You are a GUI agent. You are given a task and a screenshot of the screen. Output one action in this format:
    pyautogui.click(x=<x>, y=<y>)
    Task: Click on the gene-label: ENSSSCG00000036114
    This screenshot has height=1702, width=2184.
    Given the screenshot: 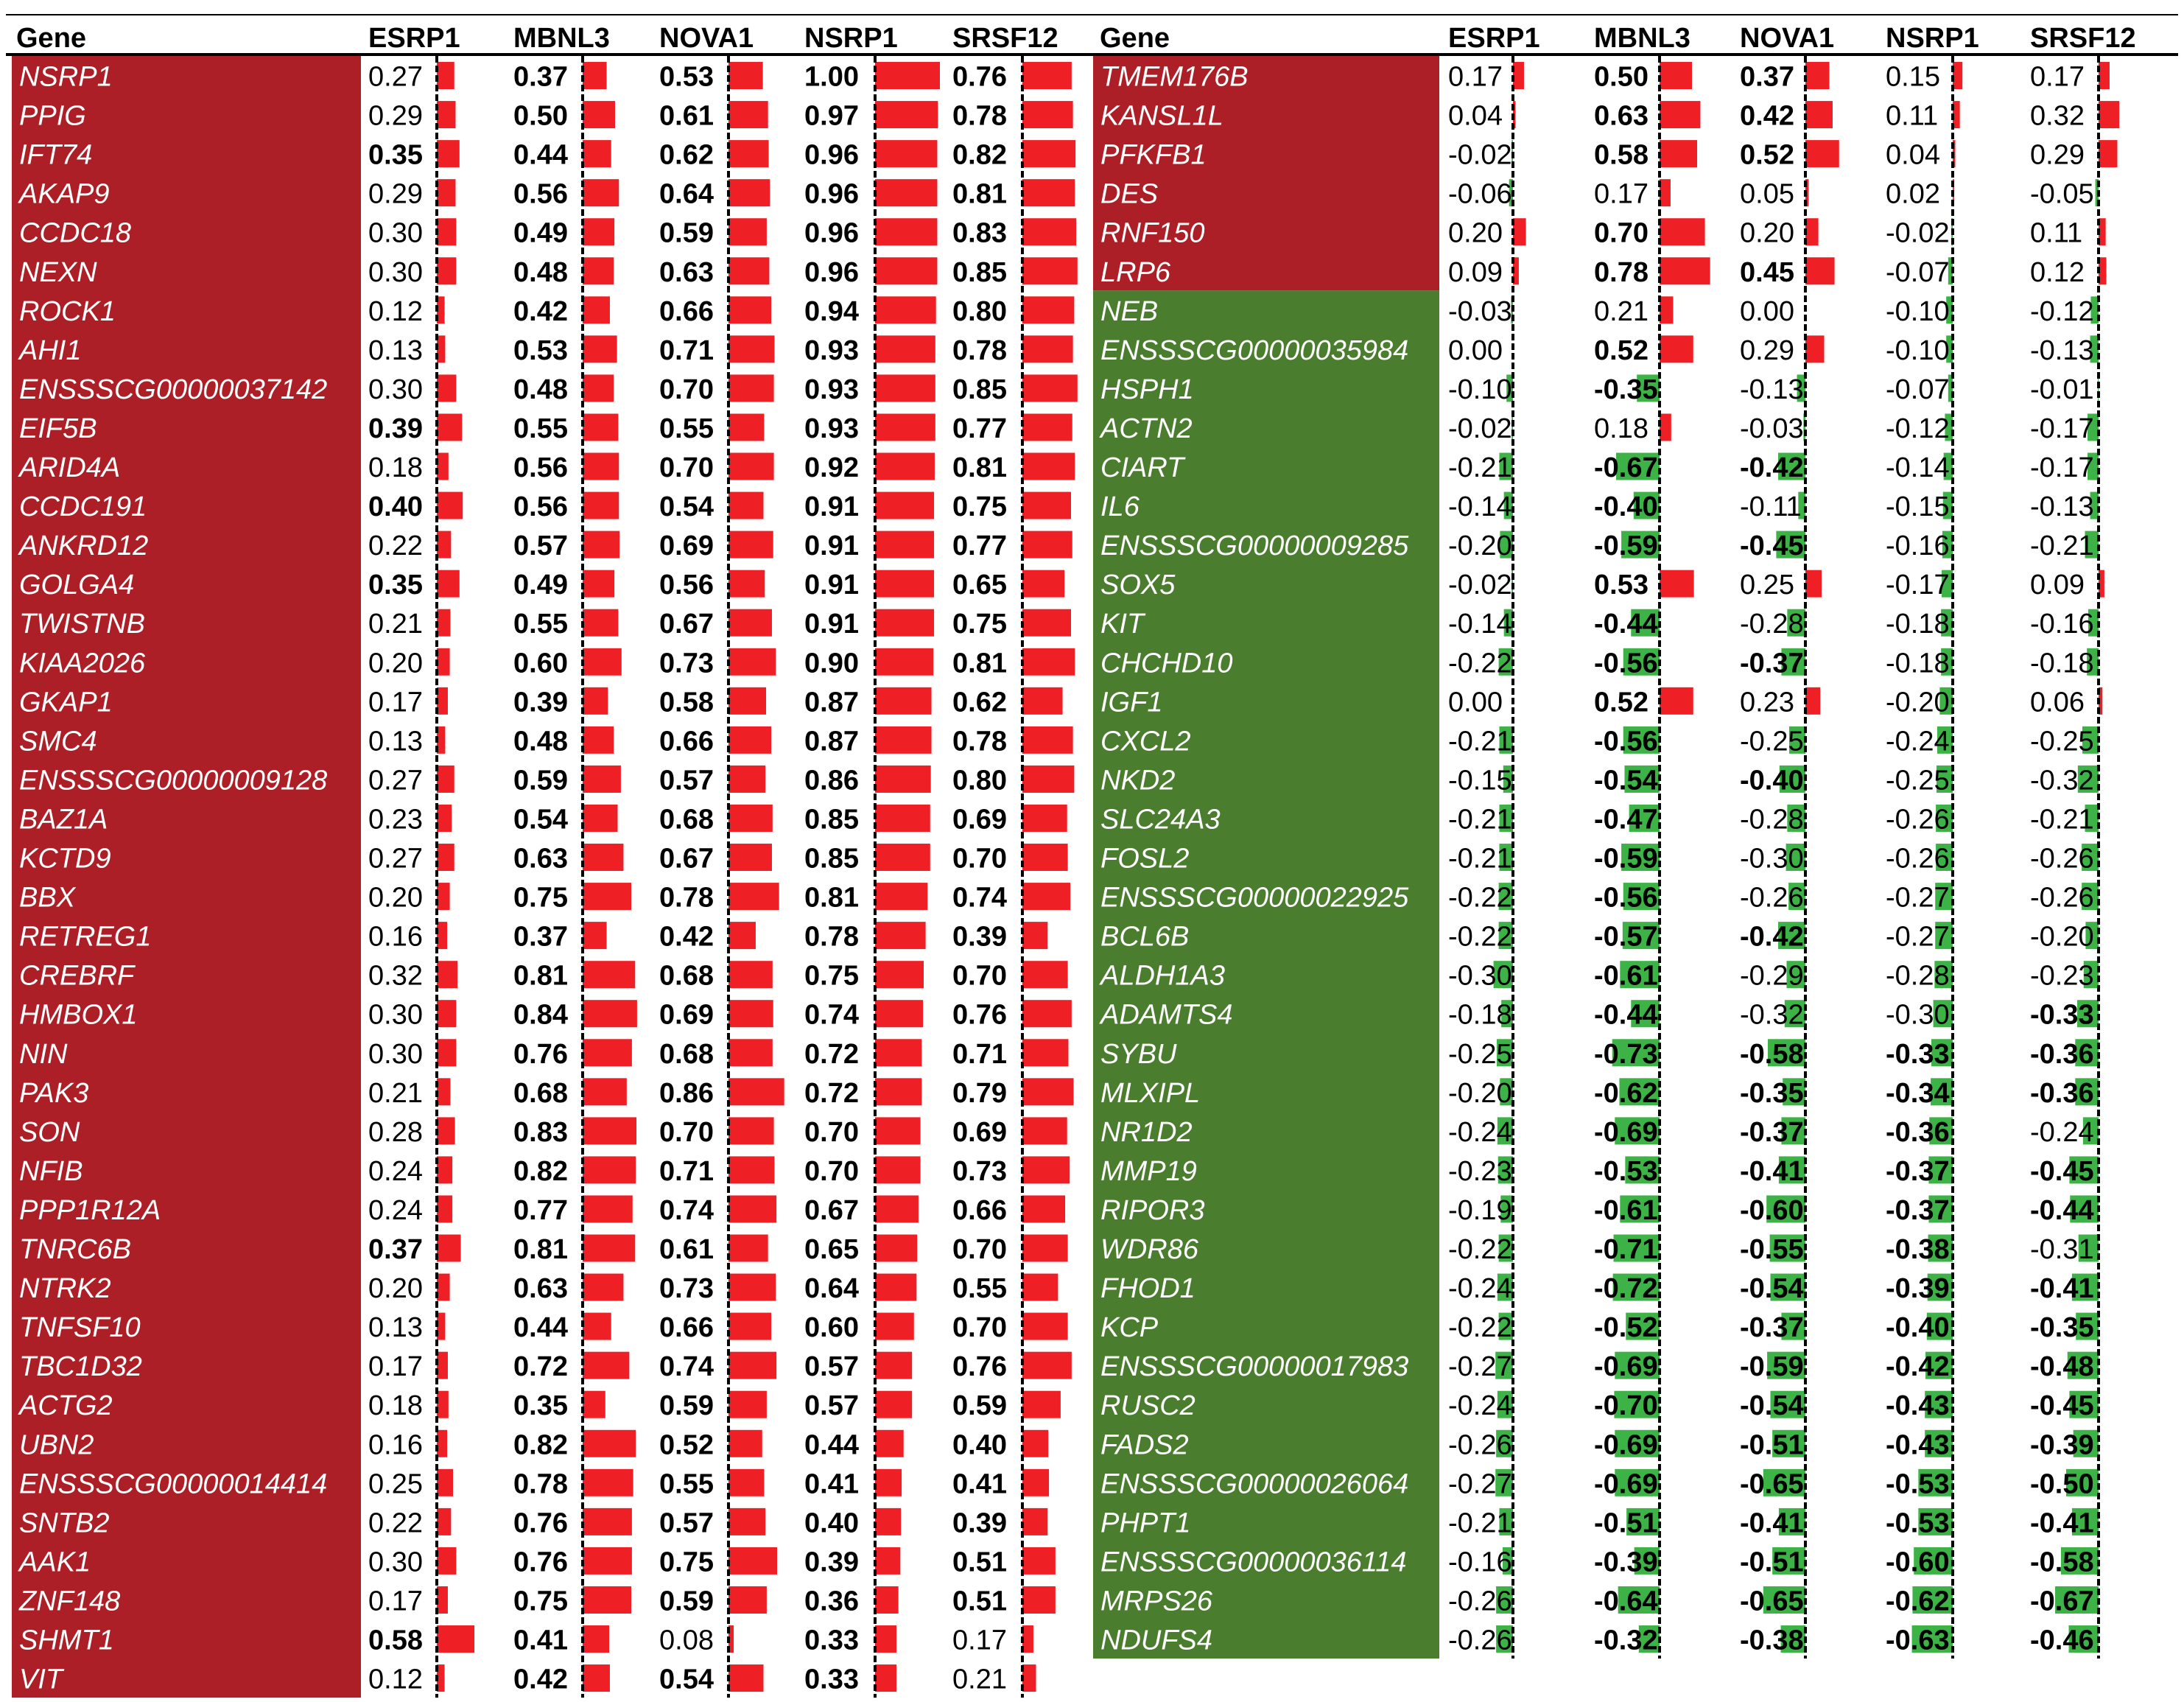 What is the action you would take?
    pyautogui.click(x=1253, y=1562)
    